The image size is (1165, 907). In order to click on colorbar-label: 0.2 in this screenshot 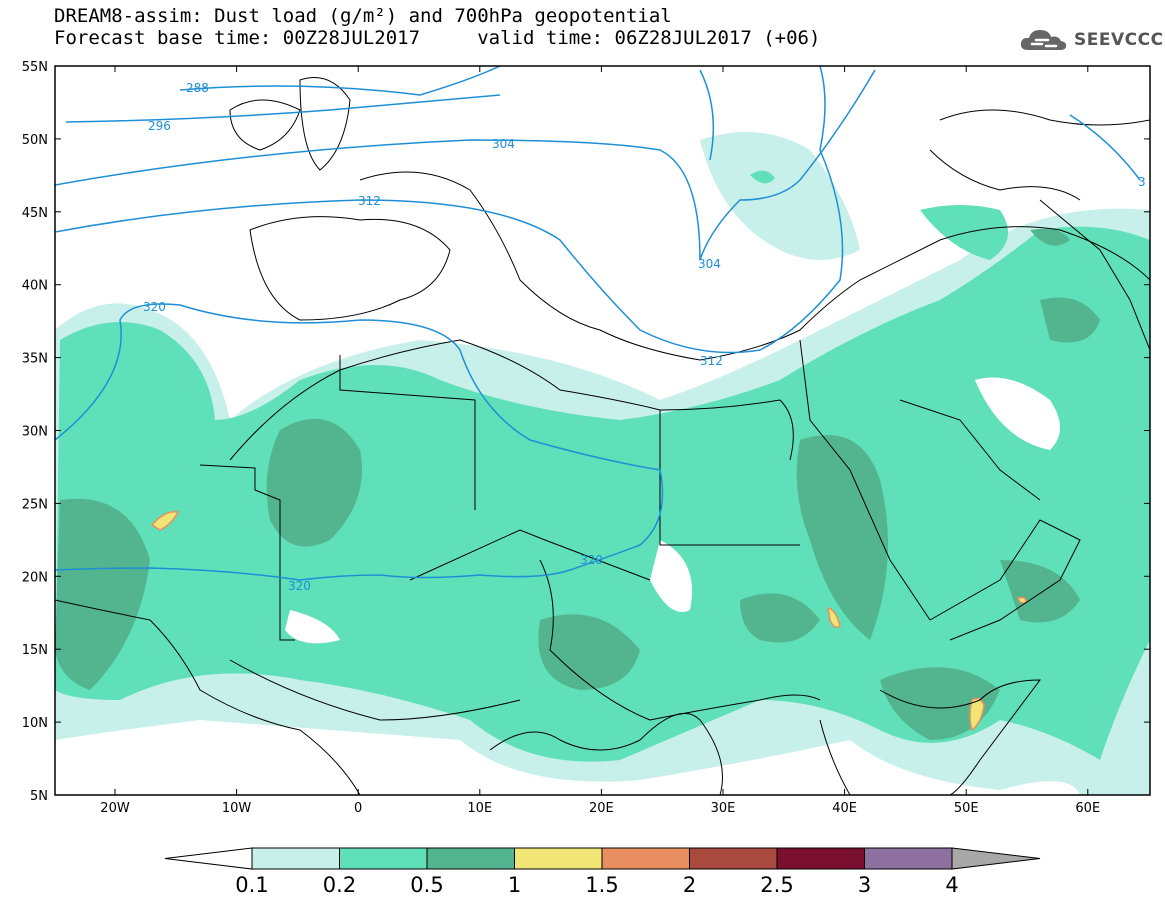, I will do `click(339, 885)`.